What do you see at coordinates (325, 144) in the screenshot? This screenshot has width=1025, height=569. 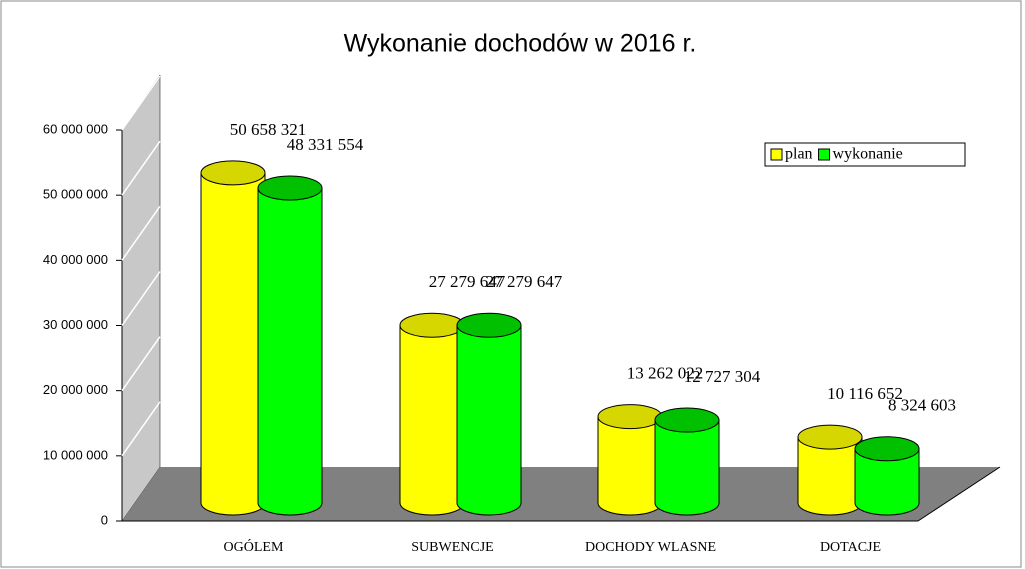 I see `data-label: 48 331 554` at bounding box center [325, 144].